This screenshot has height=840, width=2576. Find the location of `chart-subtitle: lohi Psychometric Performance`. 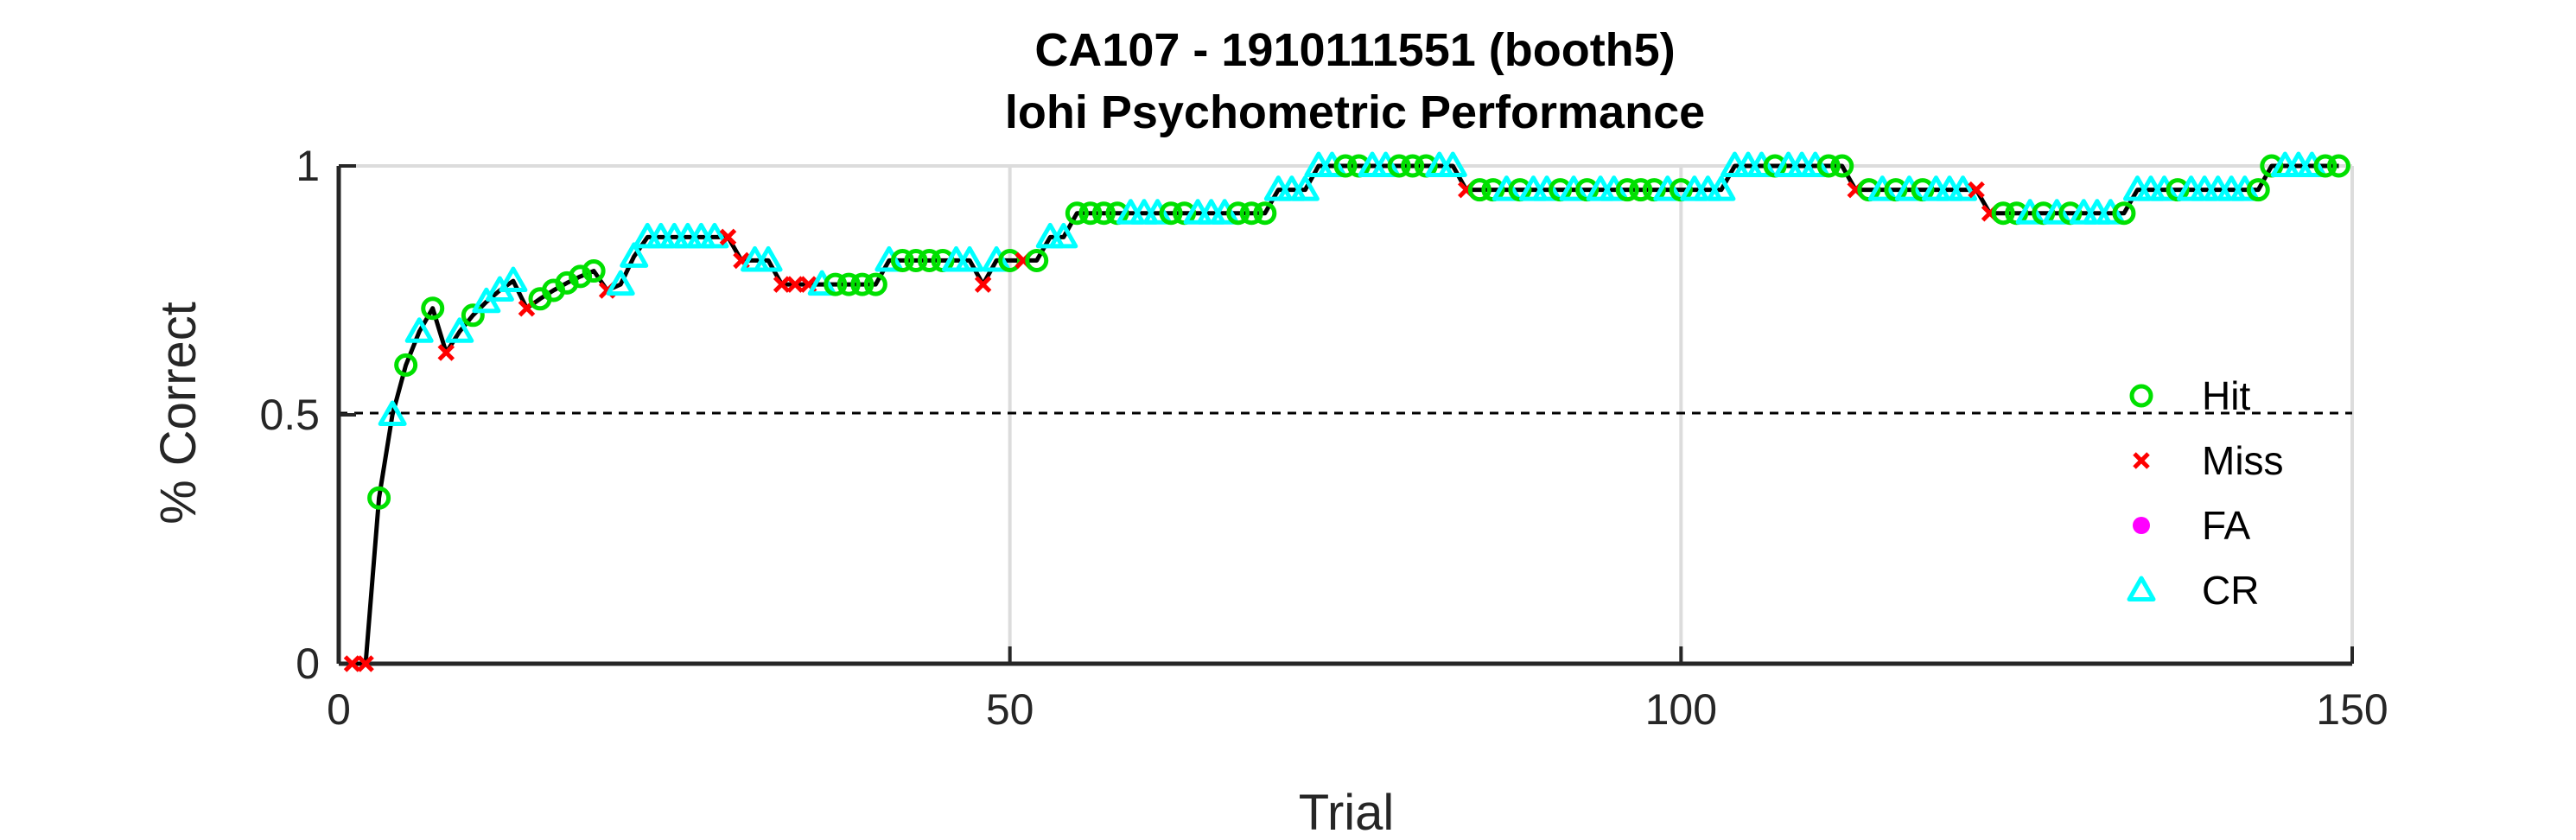

chart-subtitle: lohi Psychometric Performance is located at coordinates (1355, 112).